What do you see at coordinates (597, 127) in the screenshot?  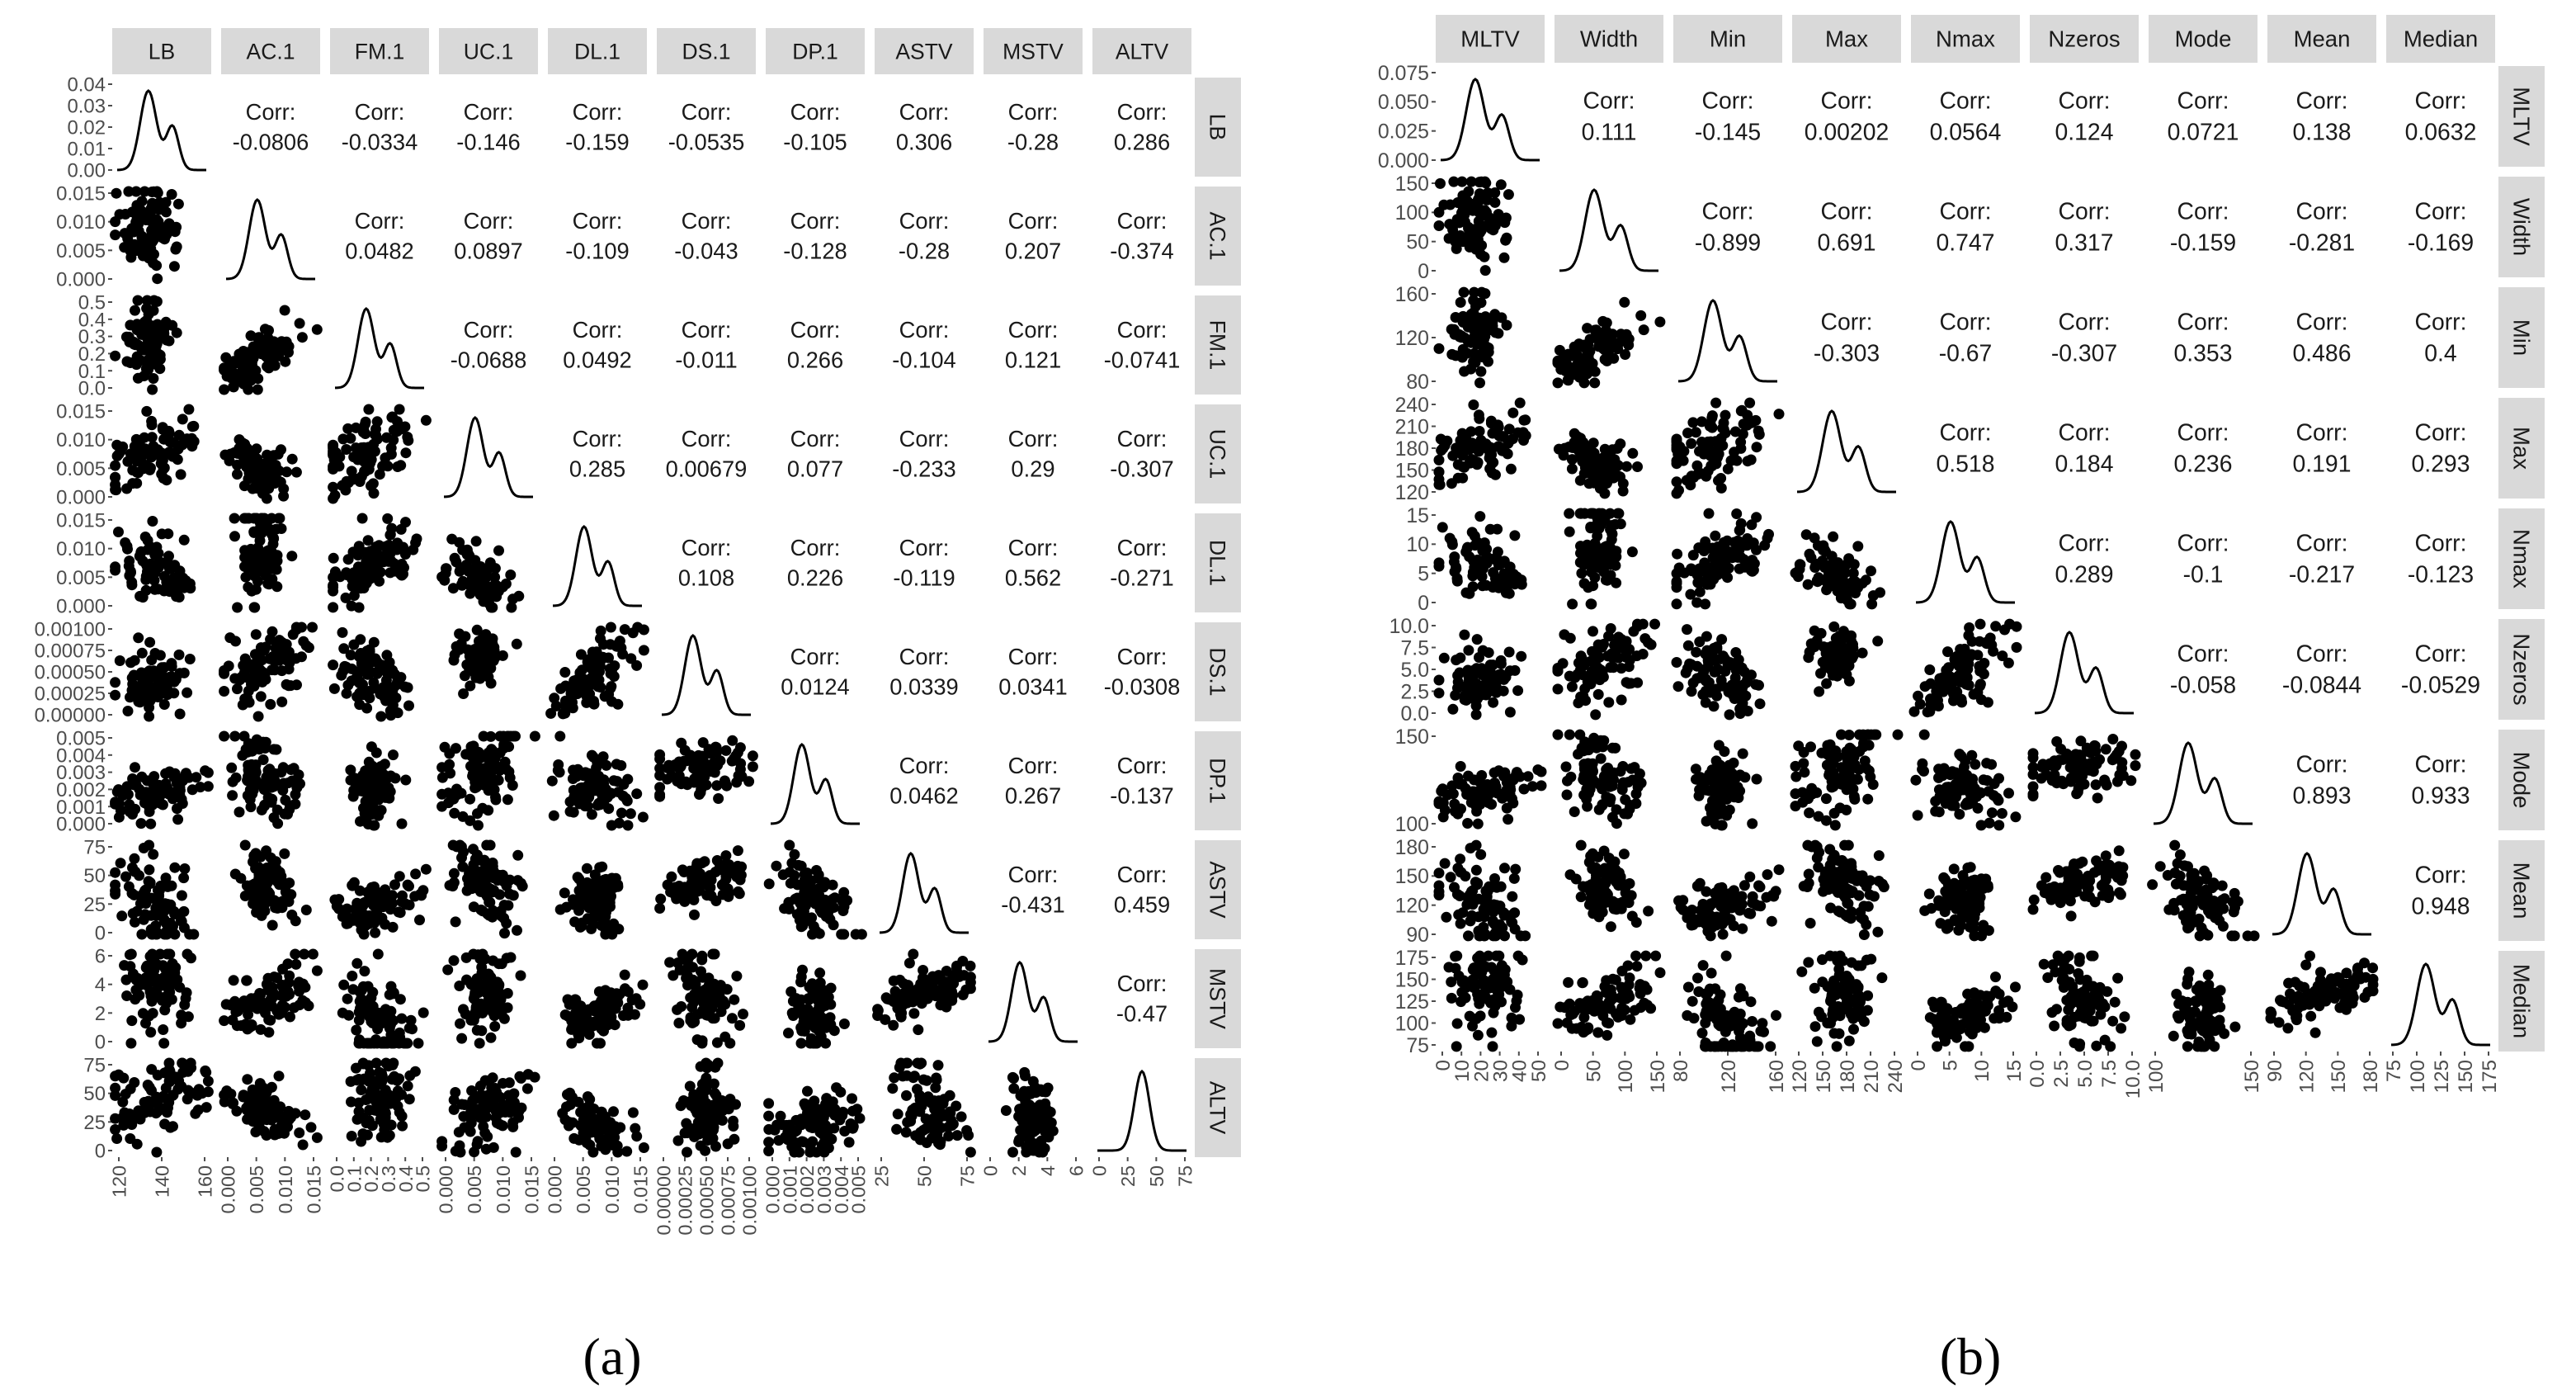 I see `a-cell-lb-dl-1: Corr:-0.159` at bounding box center [597, 127].